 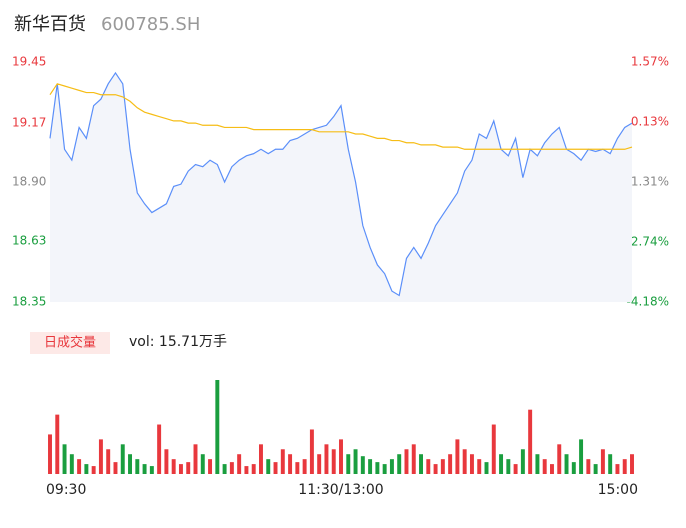 I want to click on y-tick-label: 19.17, so click(x=29, y=123).